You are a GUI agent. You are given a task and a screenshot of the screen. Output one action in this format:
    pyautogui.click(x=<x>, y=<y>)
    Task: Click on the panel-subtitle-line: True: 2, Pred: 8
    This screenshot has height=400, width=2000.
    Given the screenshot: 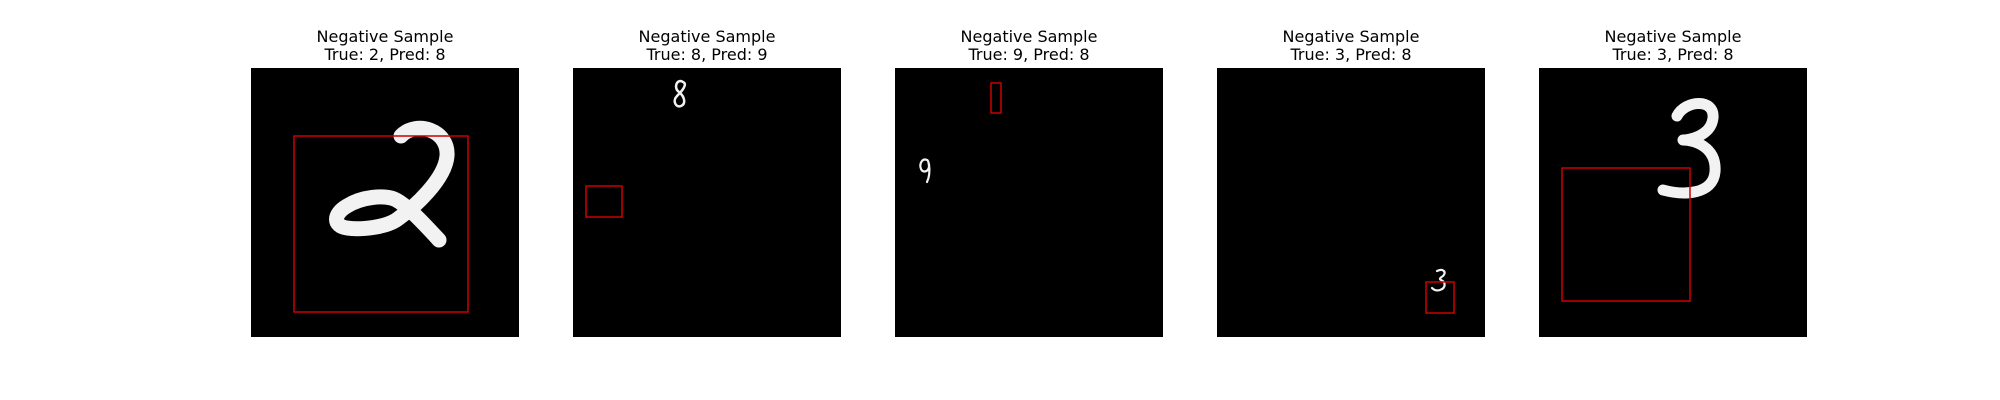 What is the action you would take?
    pyautogui.click(x=385, y=54)
    